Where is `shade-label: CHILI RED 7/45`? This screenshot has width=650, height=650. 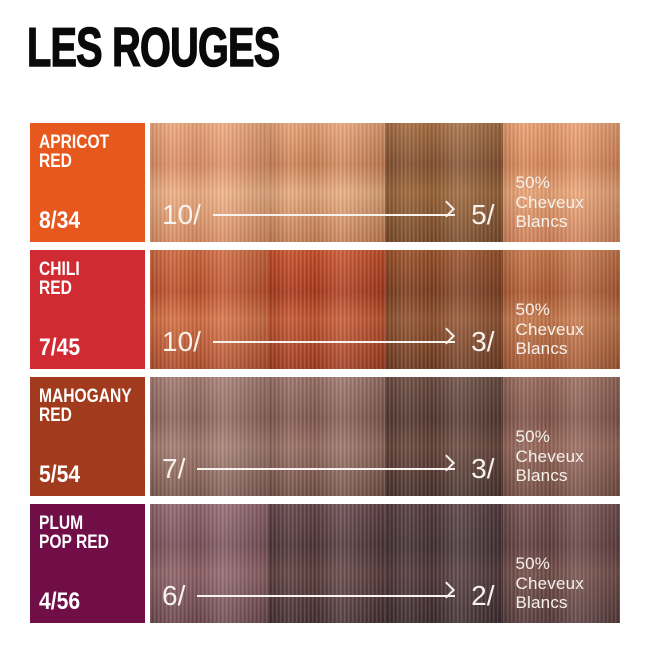 shade-label: CHILI RED 7/45 is located at coordinates (87, 309).